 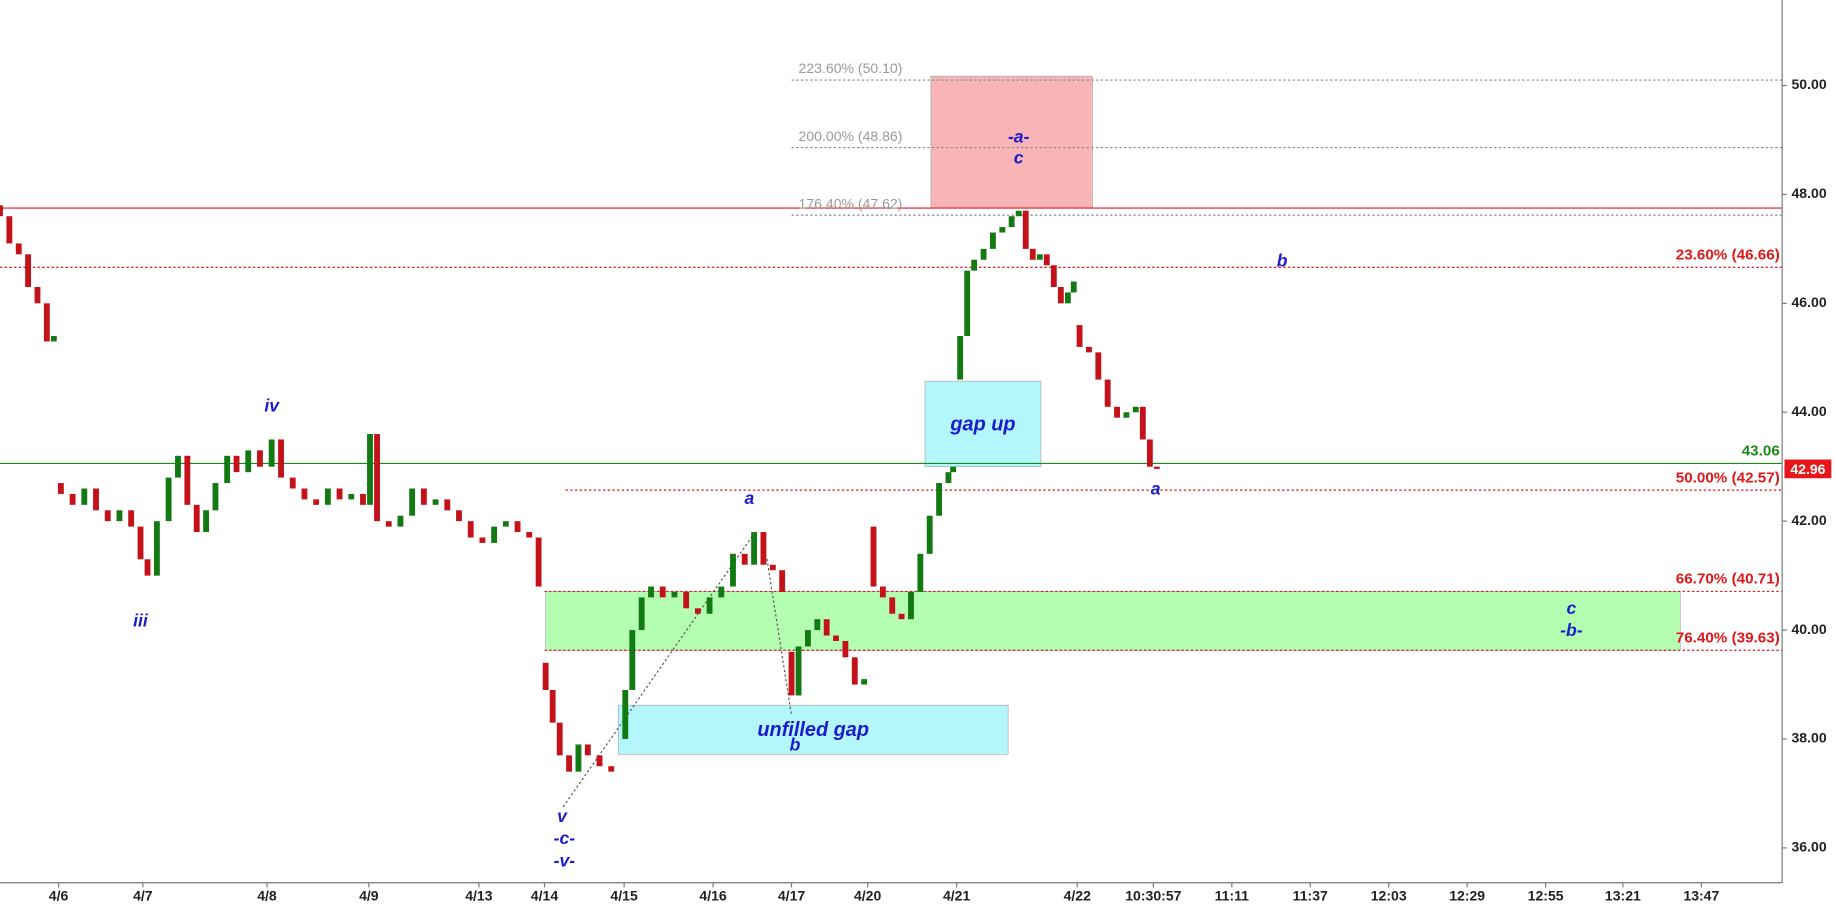 What do you see at coordinates (562, 816) in the screenshot?
I see `wave-label: v` at bounding box center [562, 816].